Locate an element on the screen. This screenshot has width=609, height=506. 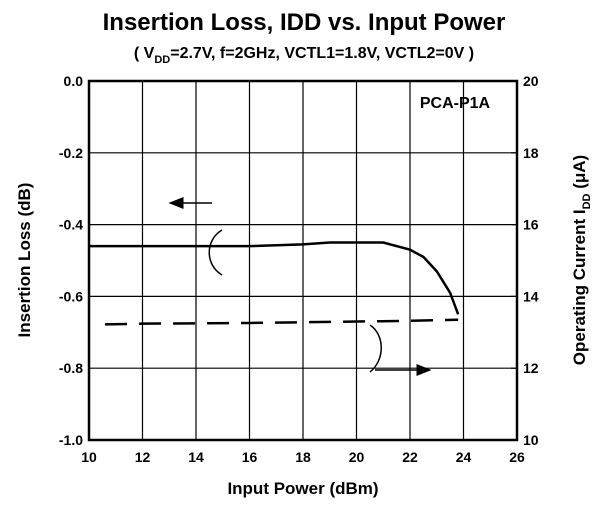
x-tick-label: 12 is located at coordinates (143, 457).